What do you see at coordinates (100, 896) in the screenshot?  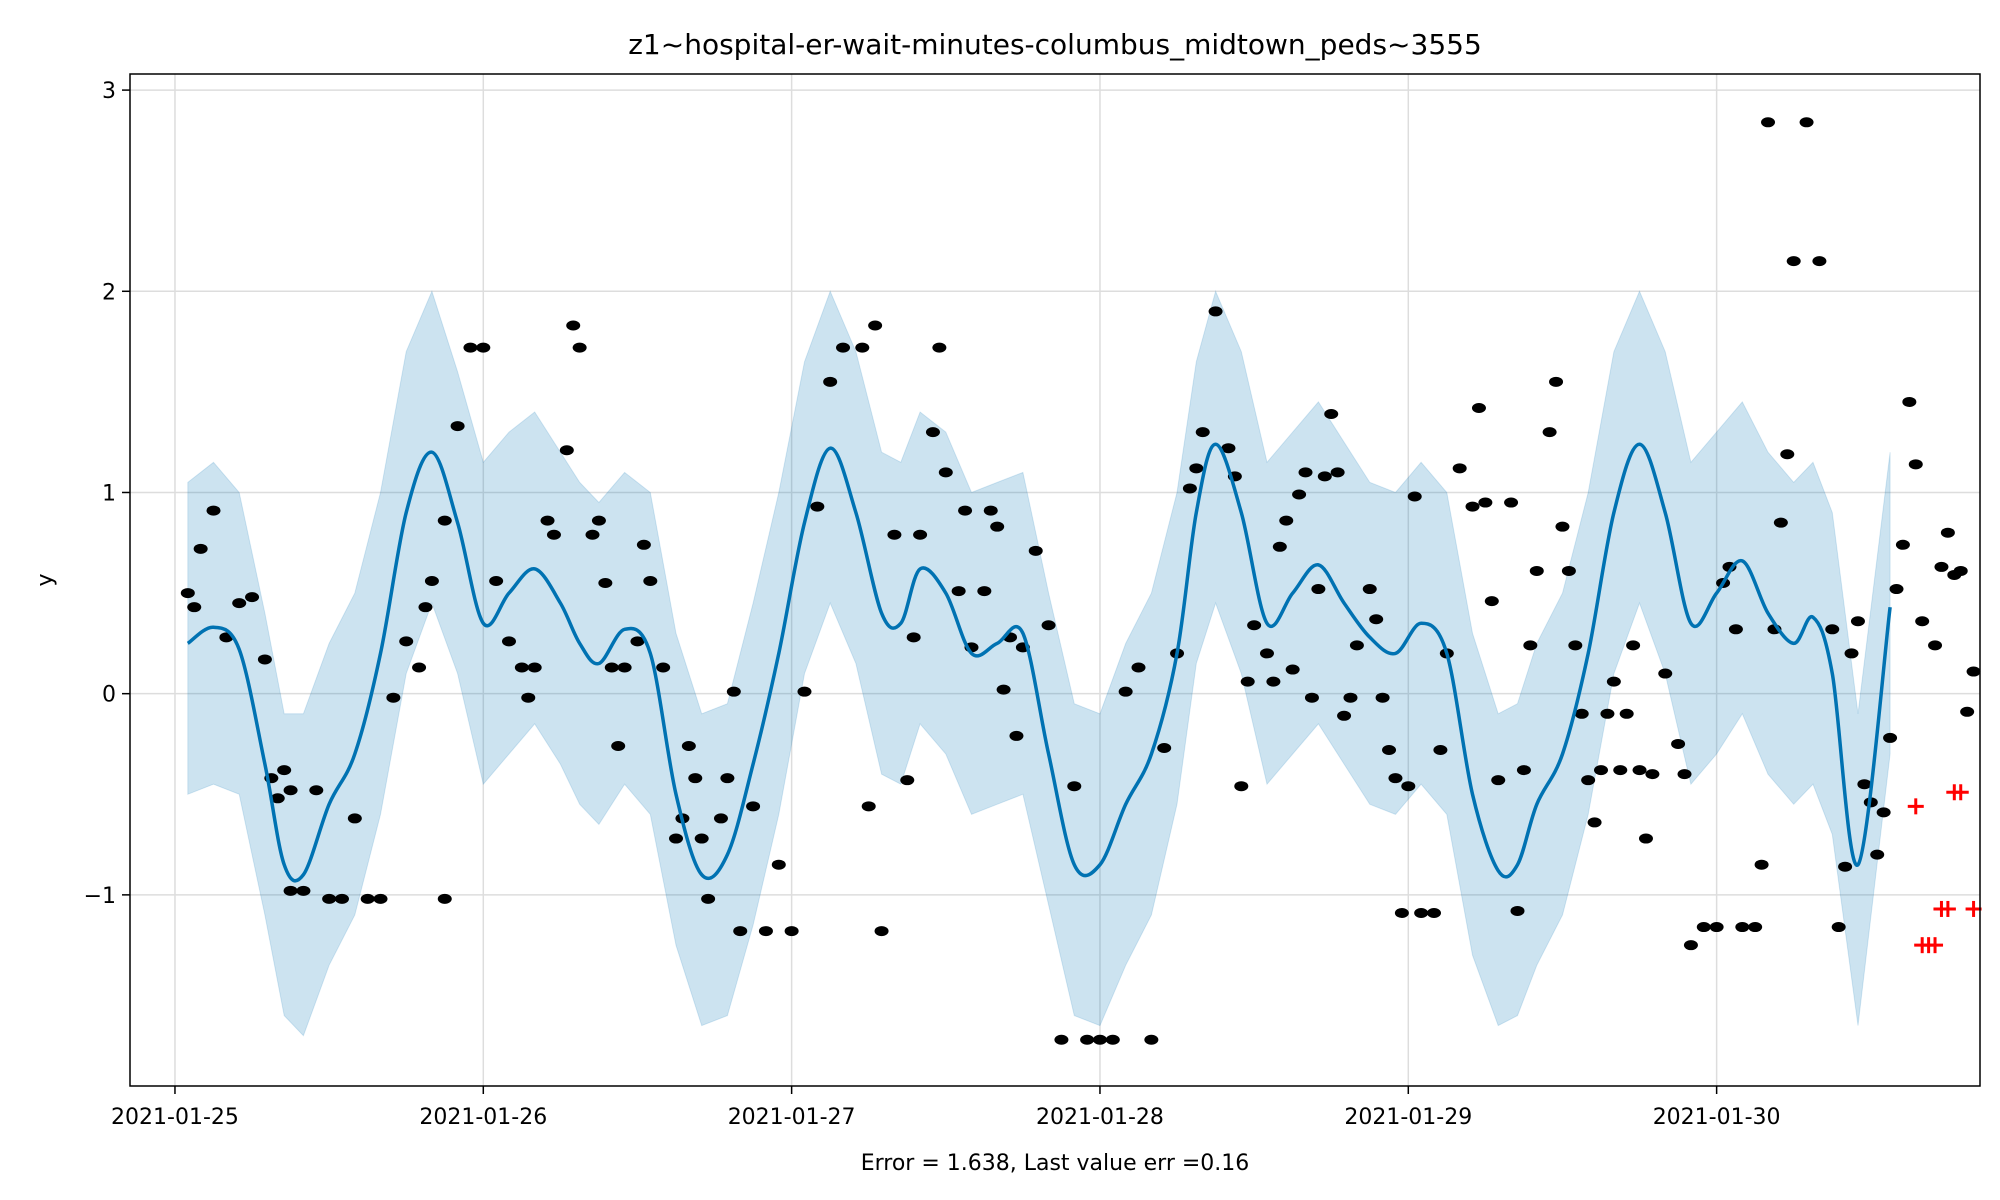 I see `y-tick-label: −1` at bounding box center [100, 896].